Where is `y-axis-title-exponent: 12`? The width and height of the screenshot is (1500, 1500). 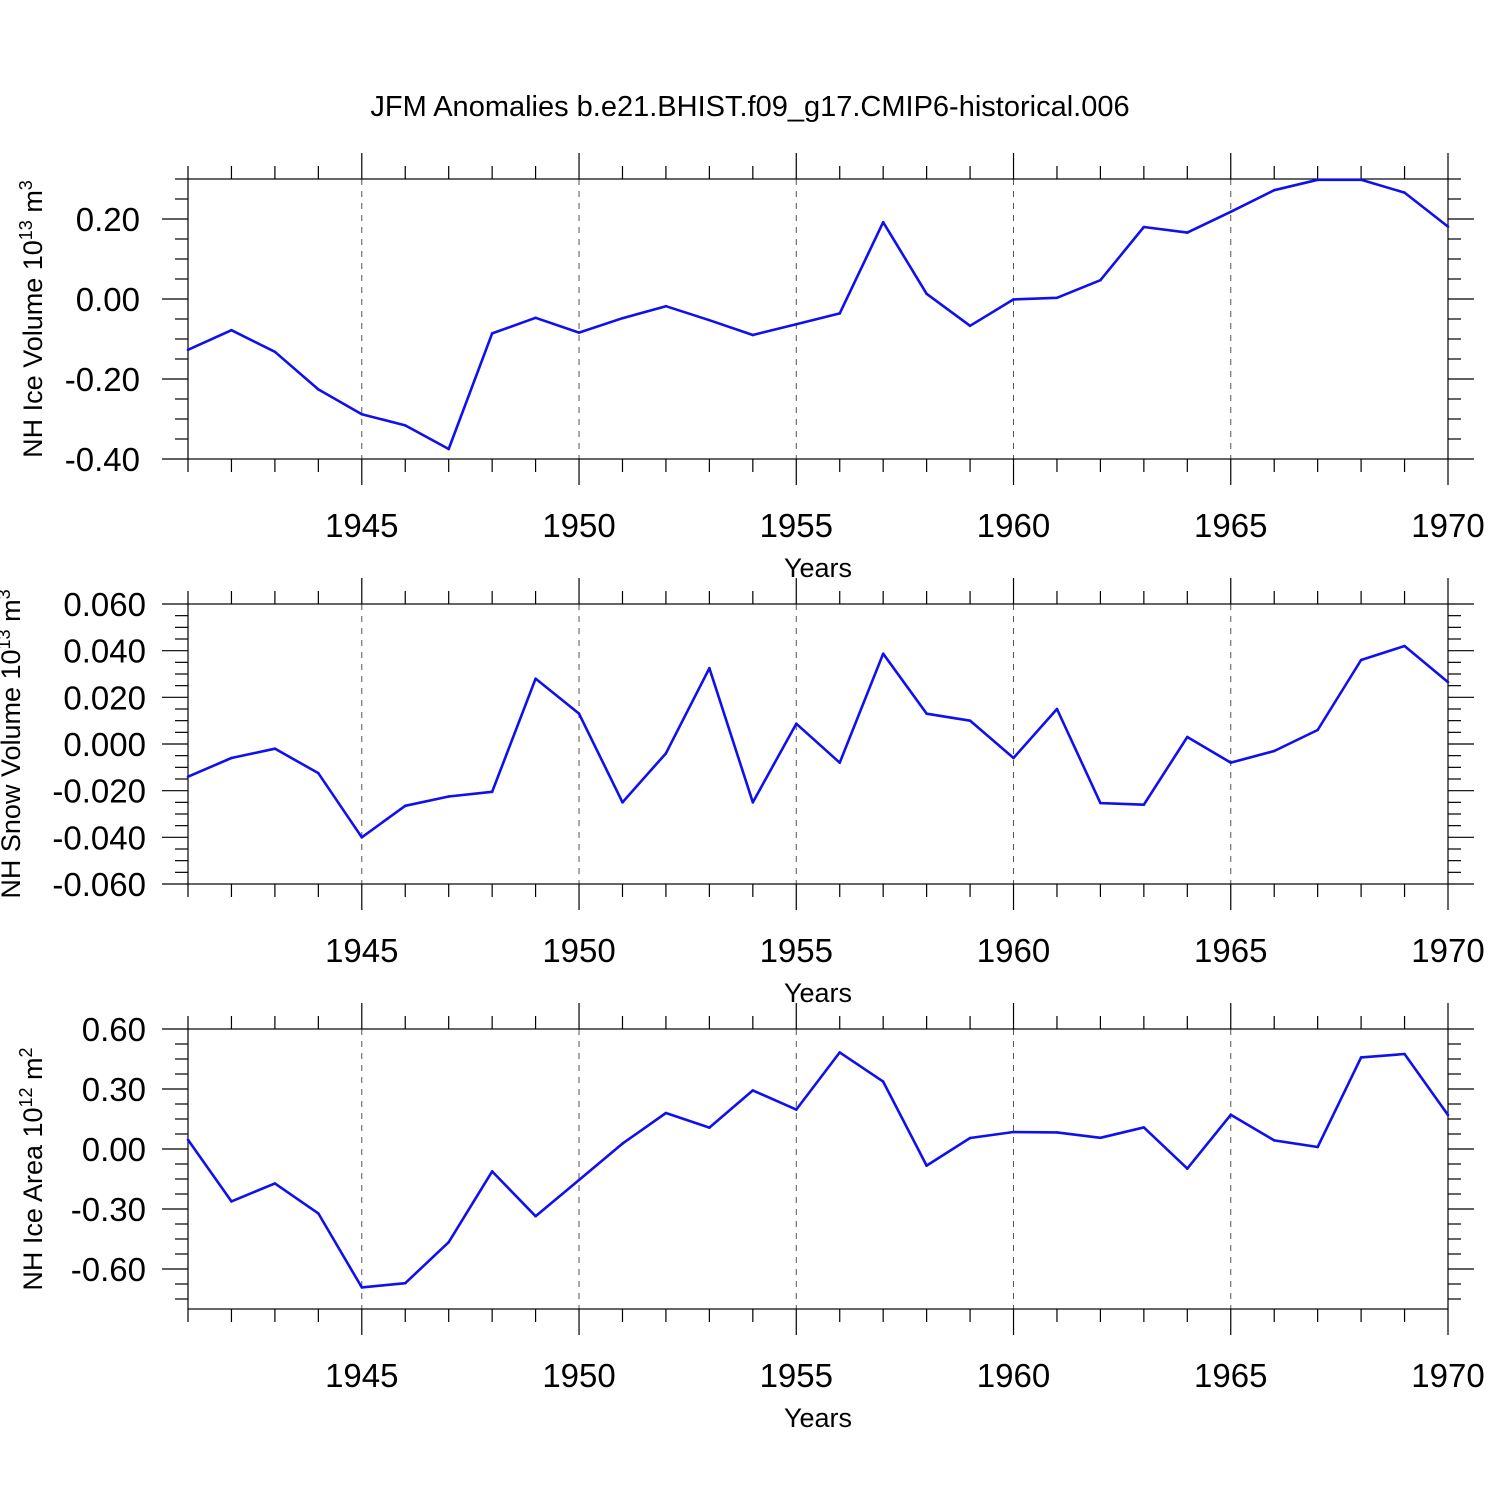
y-axis-title-exponent: 12 is located at coordinates (26, 1097).